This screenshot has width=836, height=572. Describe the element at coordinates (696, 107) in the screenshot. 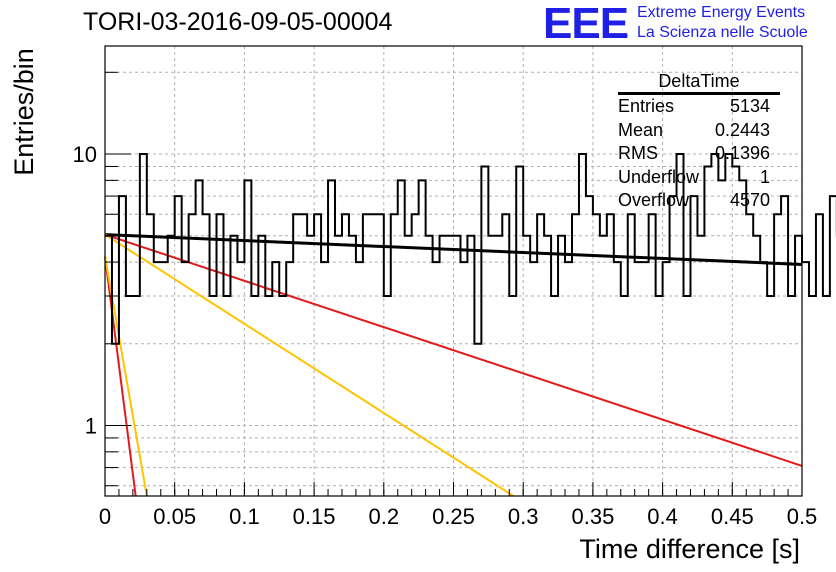

I see `stats-row-entries: Entries 5134` at that location.